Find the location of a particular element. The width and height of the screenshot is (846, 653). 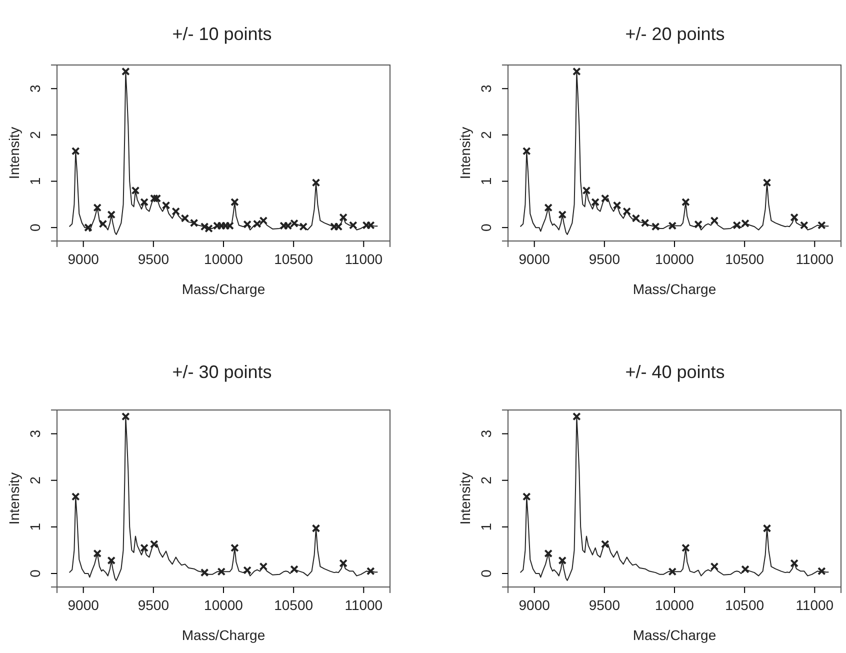

chart-title: +/- 10 points is located at coordinates (222, 34).